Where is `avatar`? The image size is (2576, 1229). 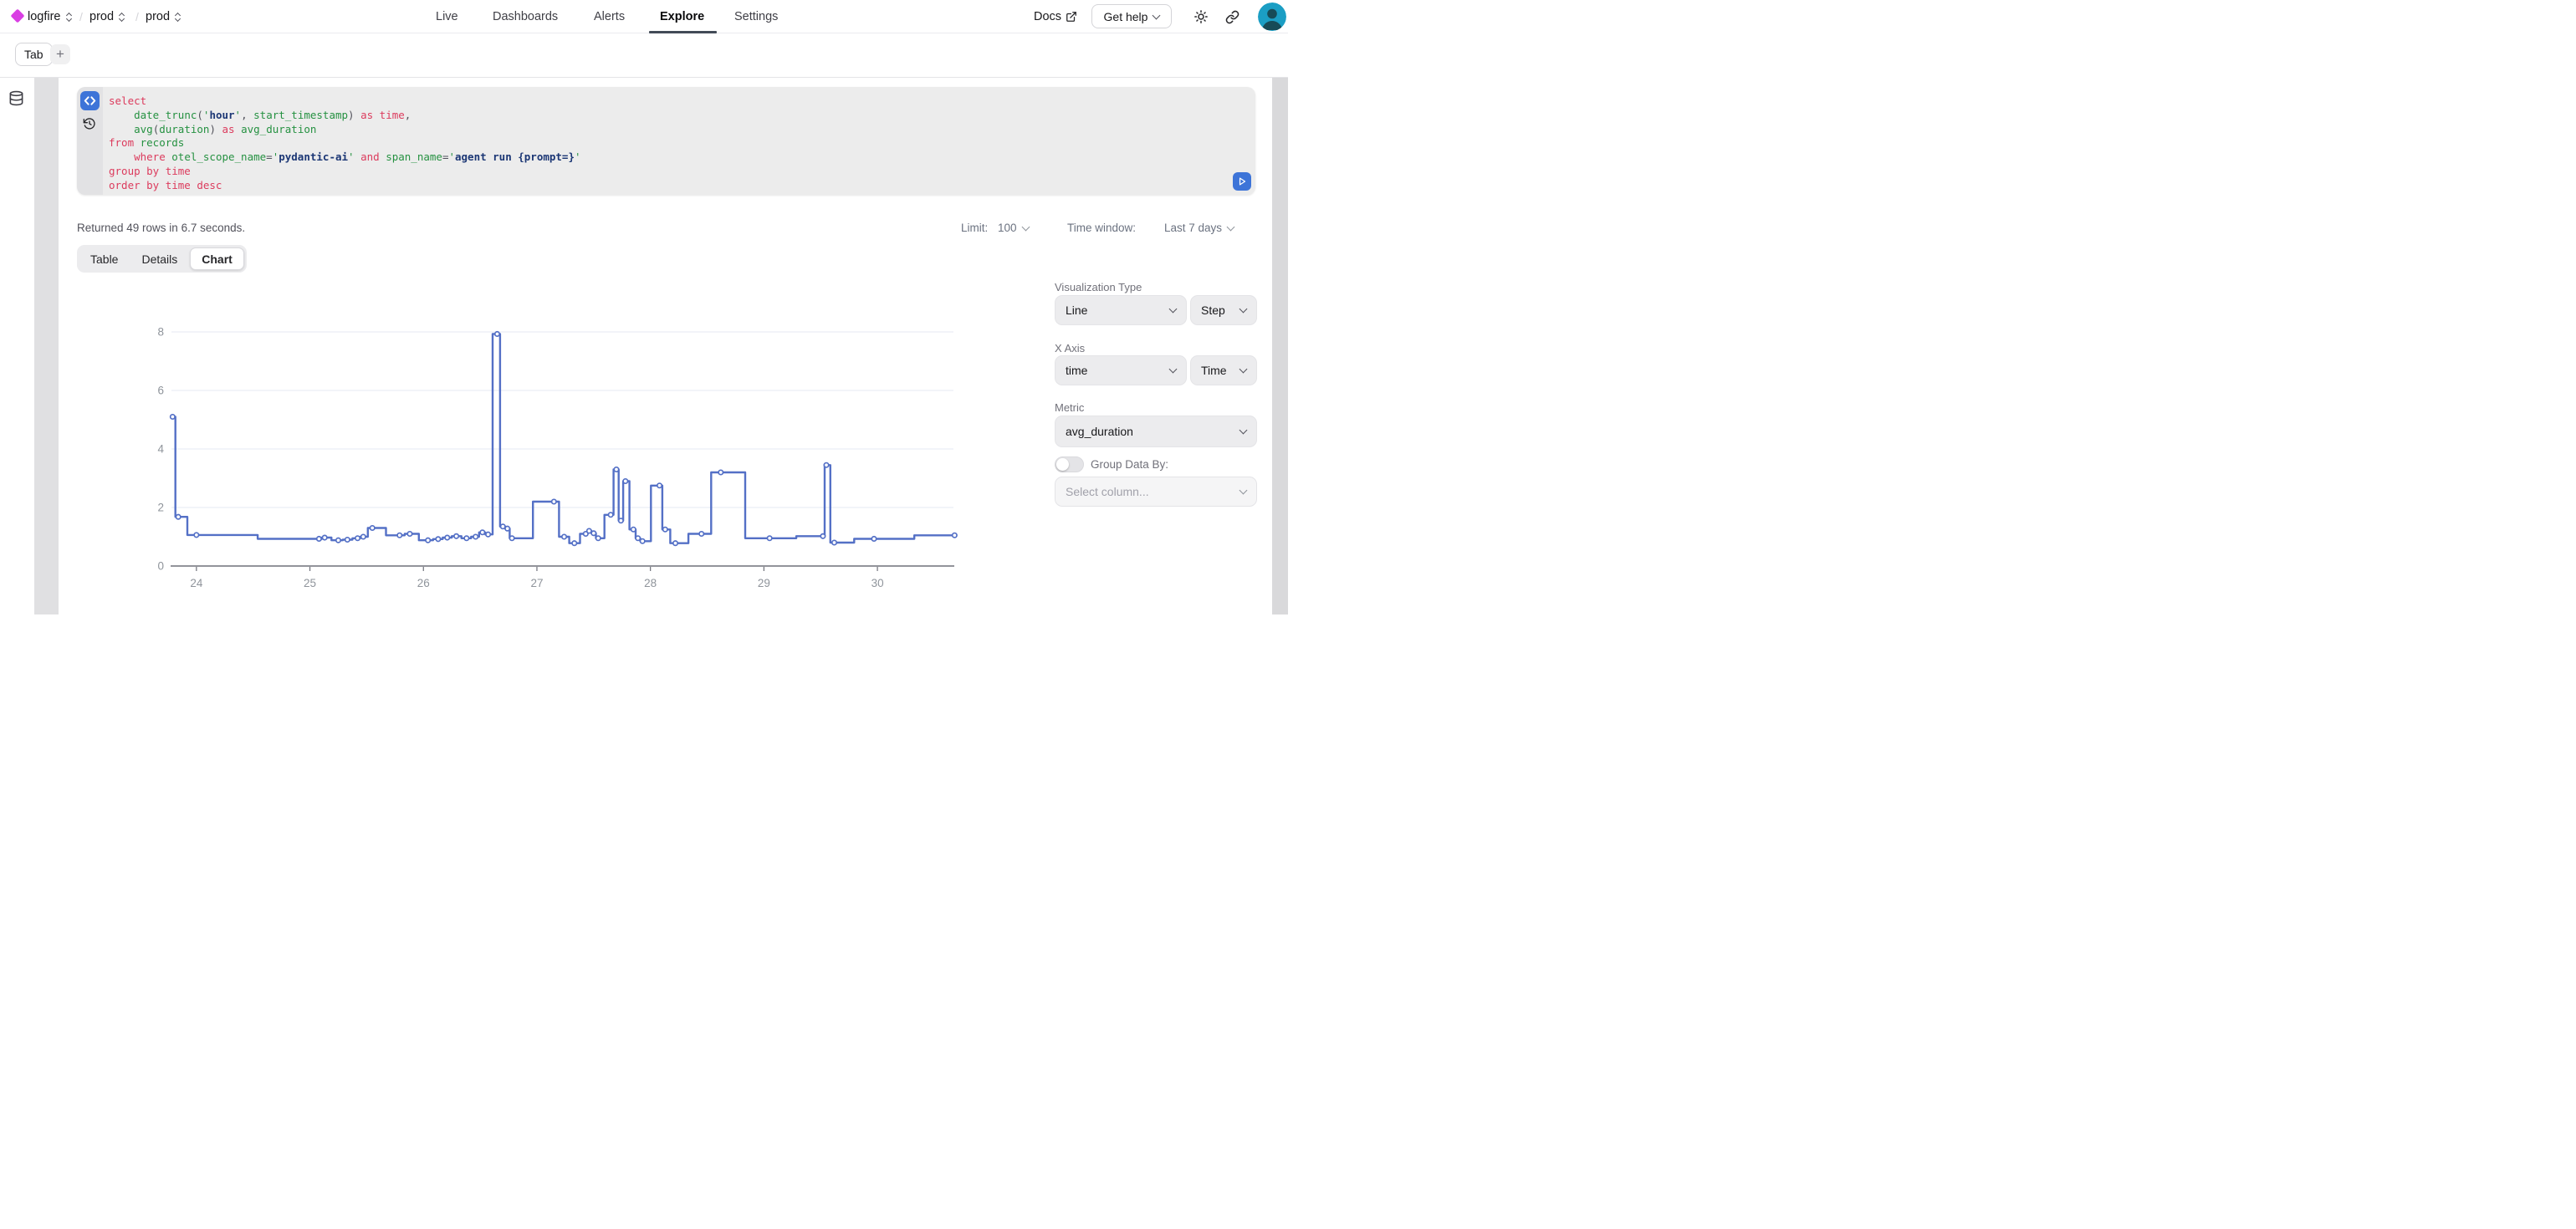 avatar is located at coordinates (1272, 17).